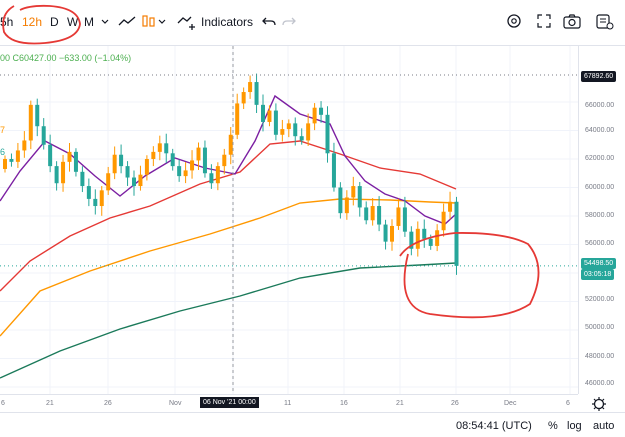  Describe the element at coordinates (514, 23) in the screenshot. I see `settings-icon` at that location.